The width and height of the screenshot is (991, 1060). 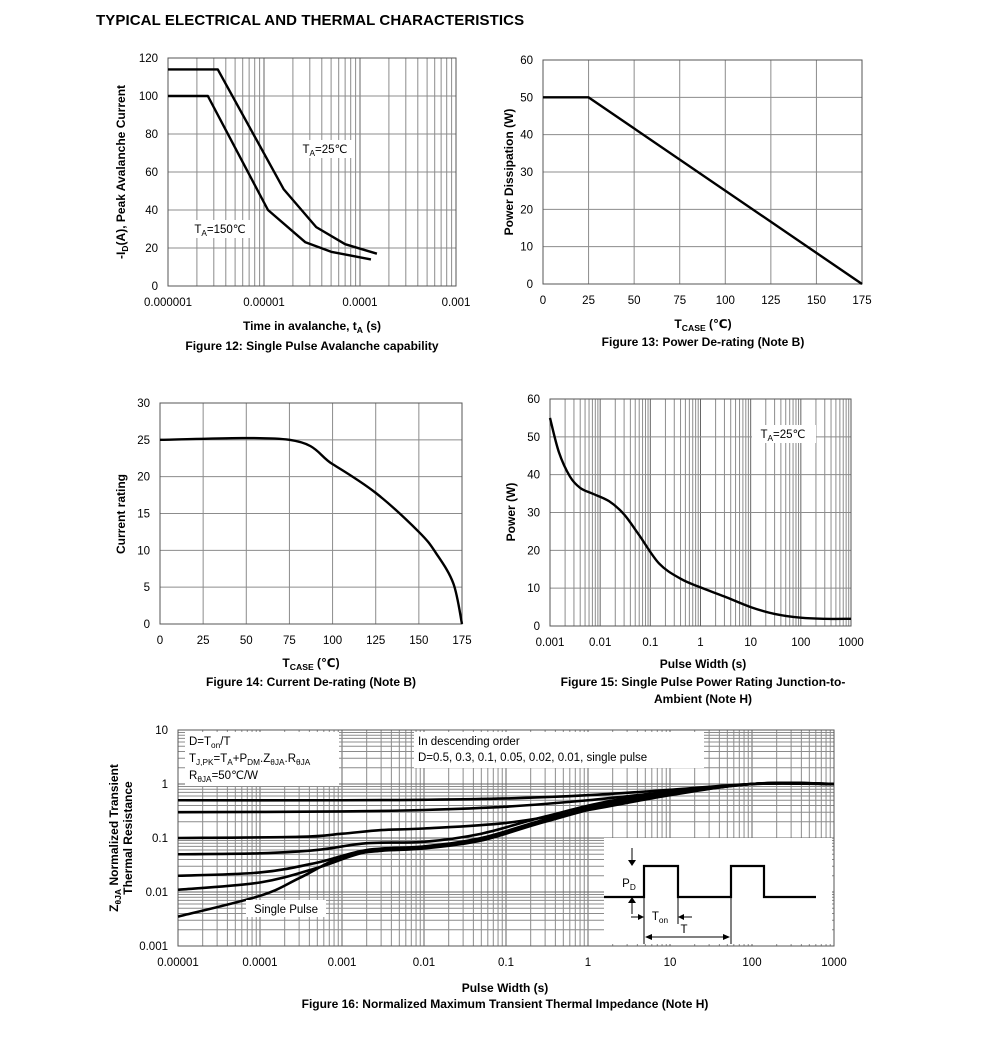 I want to click on series-label-ta25: TA=25℃, so click(x=325, y=151).